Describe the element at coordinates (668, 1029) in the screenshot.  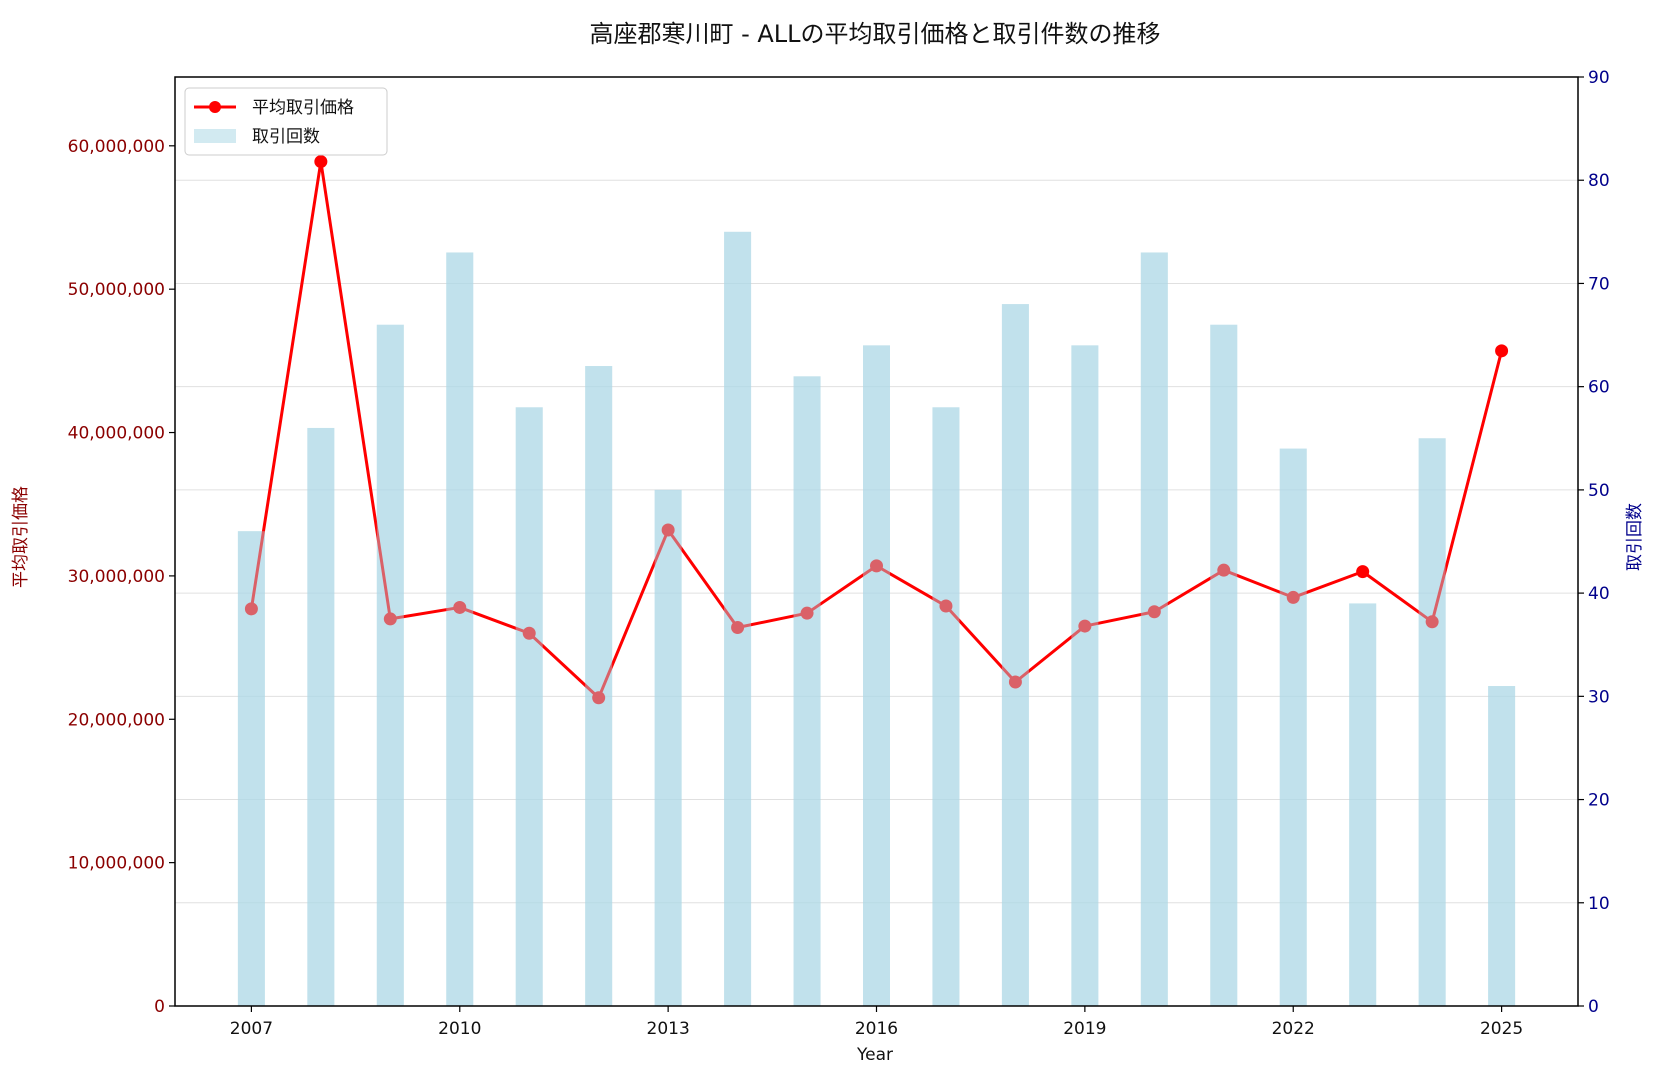
I see `x-tick-label: 2013` at that location.